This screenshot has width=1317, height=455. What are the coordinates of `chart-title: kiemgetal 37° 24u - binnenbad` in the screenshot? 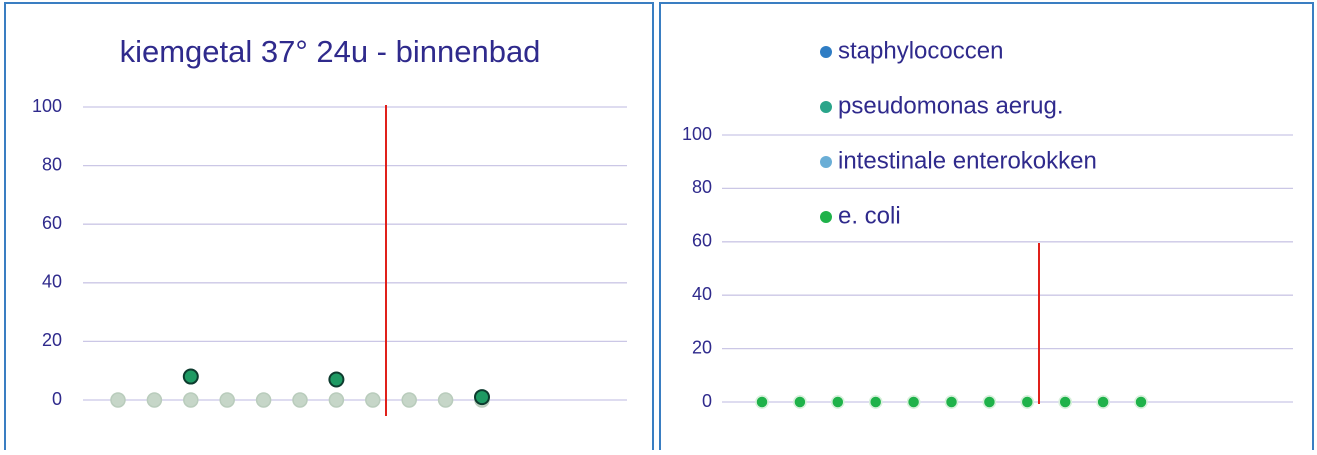 It's located at (330, 51).